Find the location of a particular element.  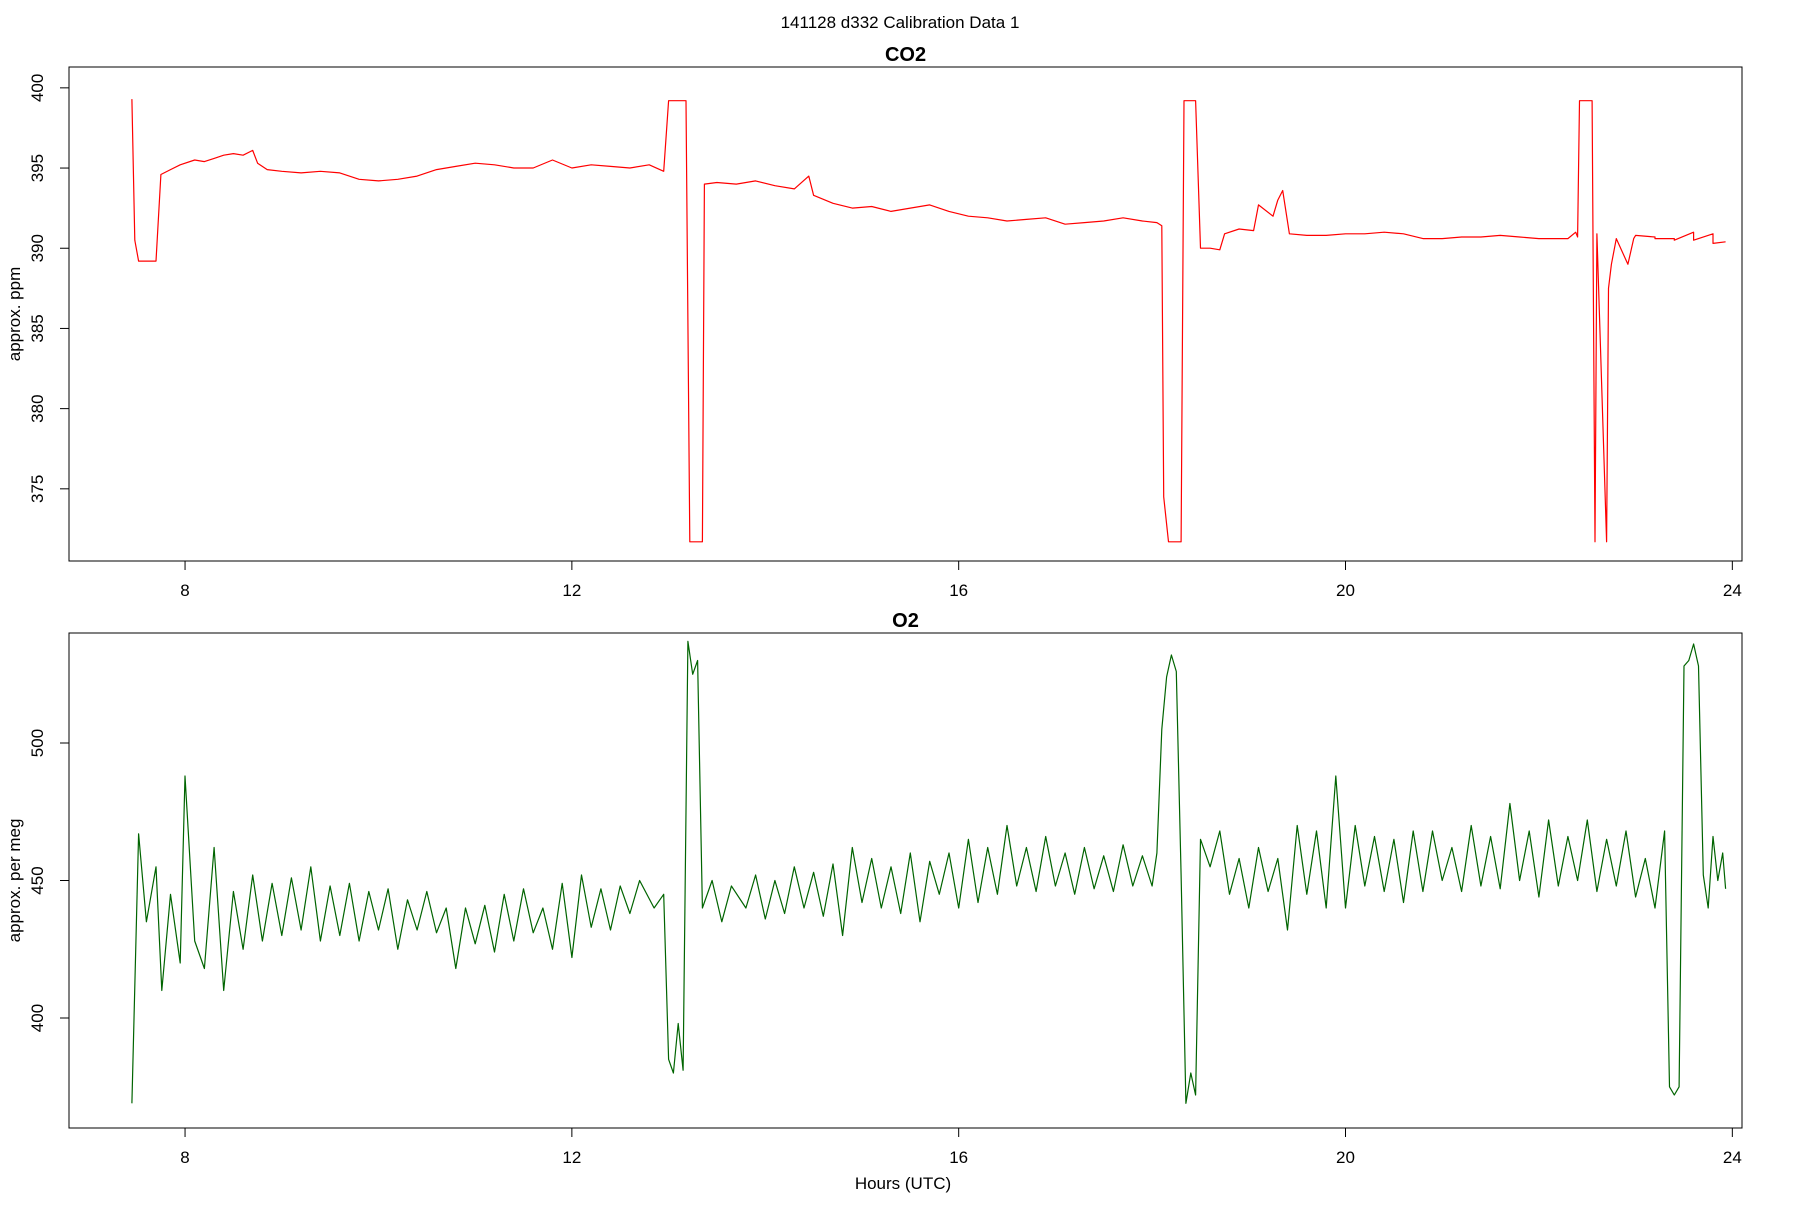

o2-x-tick-label: 20 is located at coordinates (1345, 1157).